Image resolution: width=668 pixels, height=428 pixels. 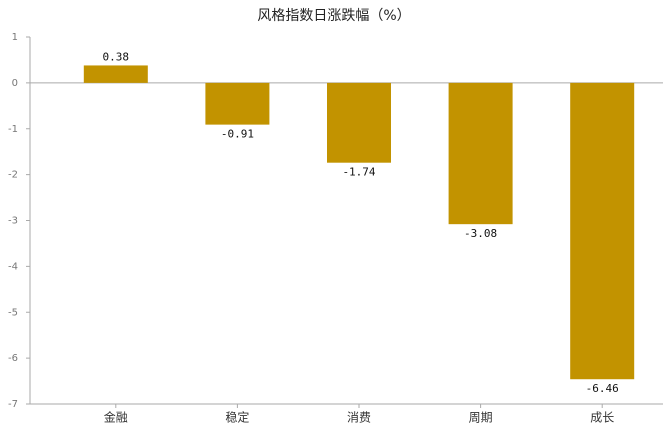 What do you see at coordinates (480, 233) in the screenshot?
I see `value-label: -3.08` at bounding box center [480, 233].